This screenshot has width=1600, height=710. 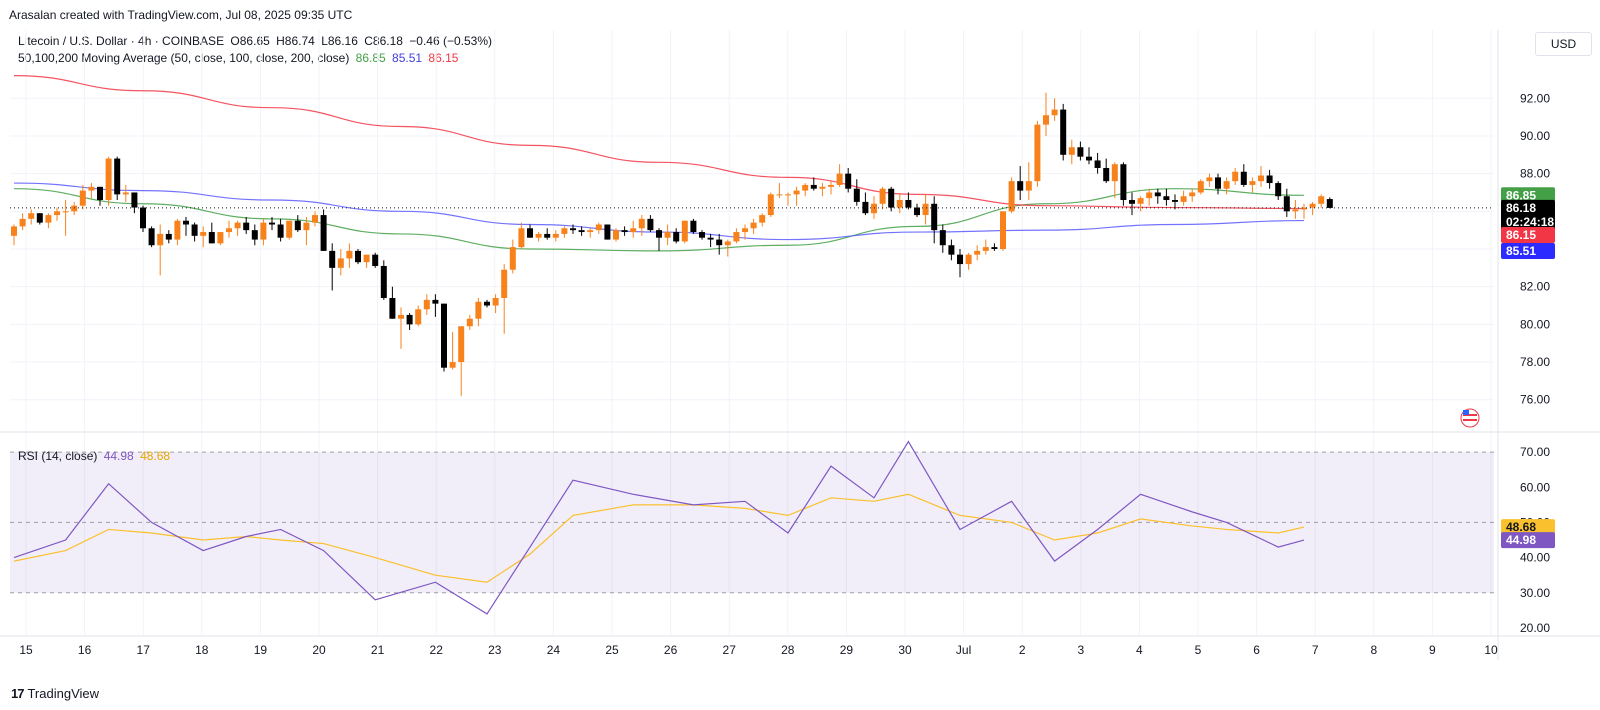 What do you see at coordinates (295, 41) in the screenshot?
I see `ohlc-high: H86.74` at bounding box center [295, 41].